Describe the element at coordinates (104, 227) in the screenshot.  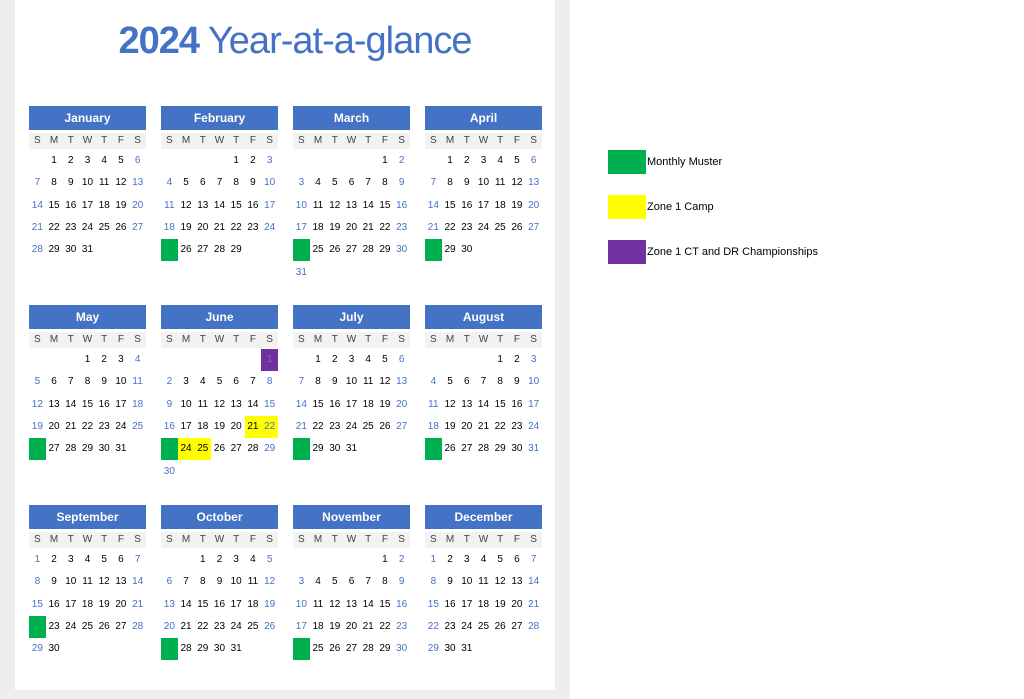
I see `day: 25` at that location.